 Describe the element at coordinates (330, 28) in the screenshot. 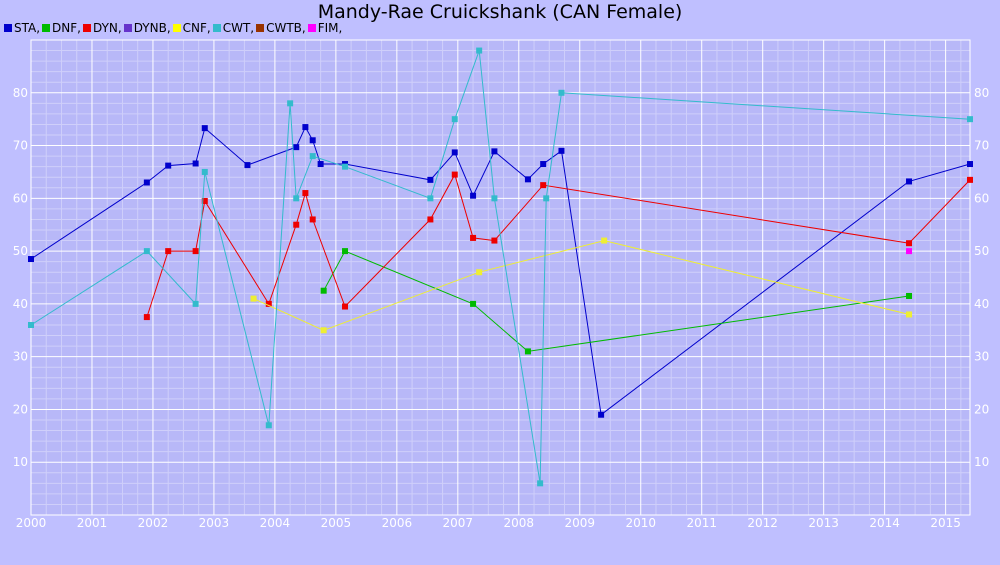

I see `legend-label: FIM,` at that location.